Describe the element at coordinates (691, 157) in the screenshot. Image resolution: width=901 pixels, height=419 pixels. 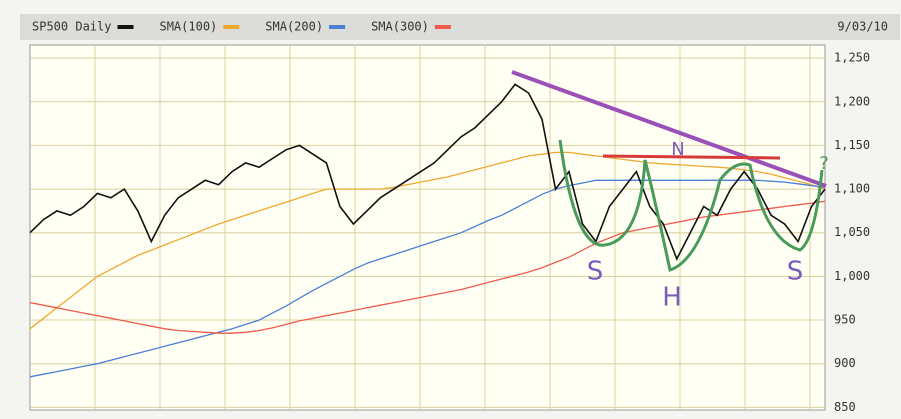
I see `neckline` at that location.